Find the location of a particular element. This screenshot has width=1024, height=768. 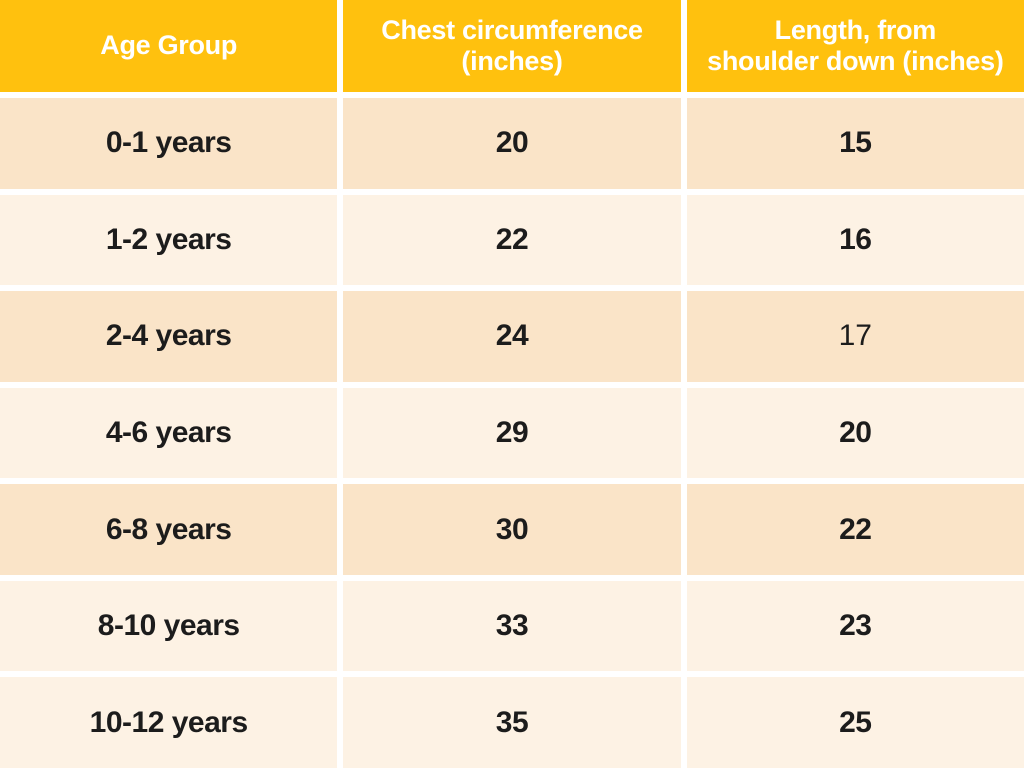

table-row: 6-8 years 30 22 is located at coordinates (512, 529).